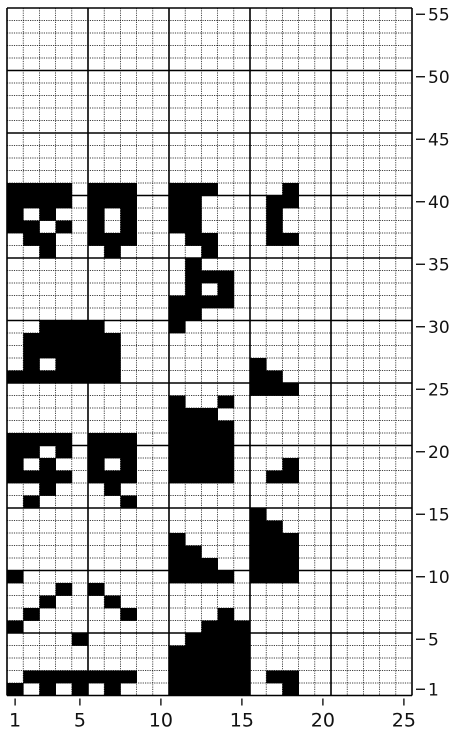 This screenshot has width=467, height=737. What do you see at coordinates (209, 689) in the screenshot?
I see `filled-cell-r1-c13` at bounding box center [209, 689].